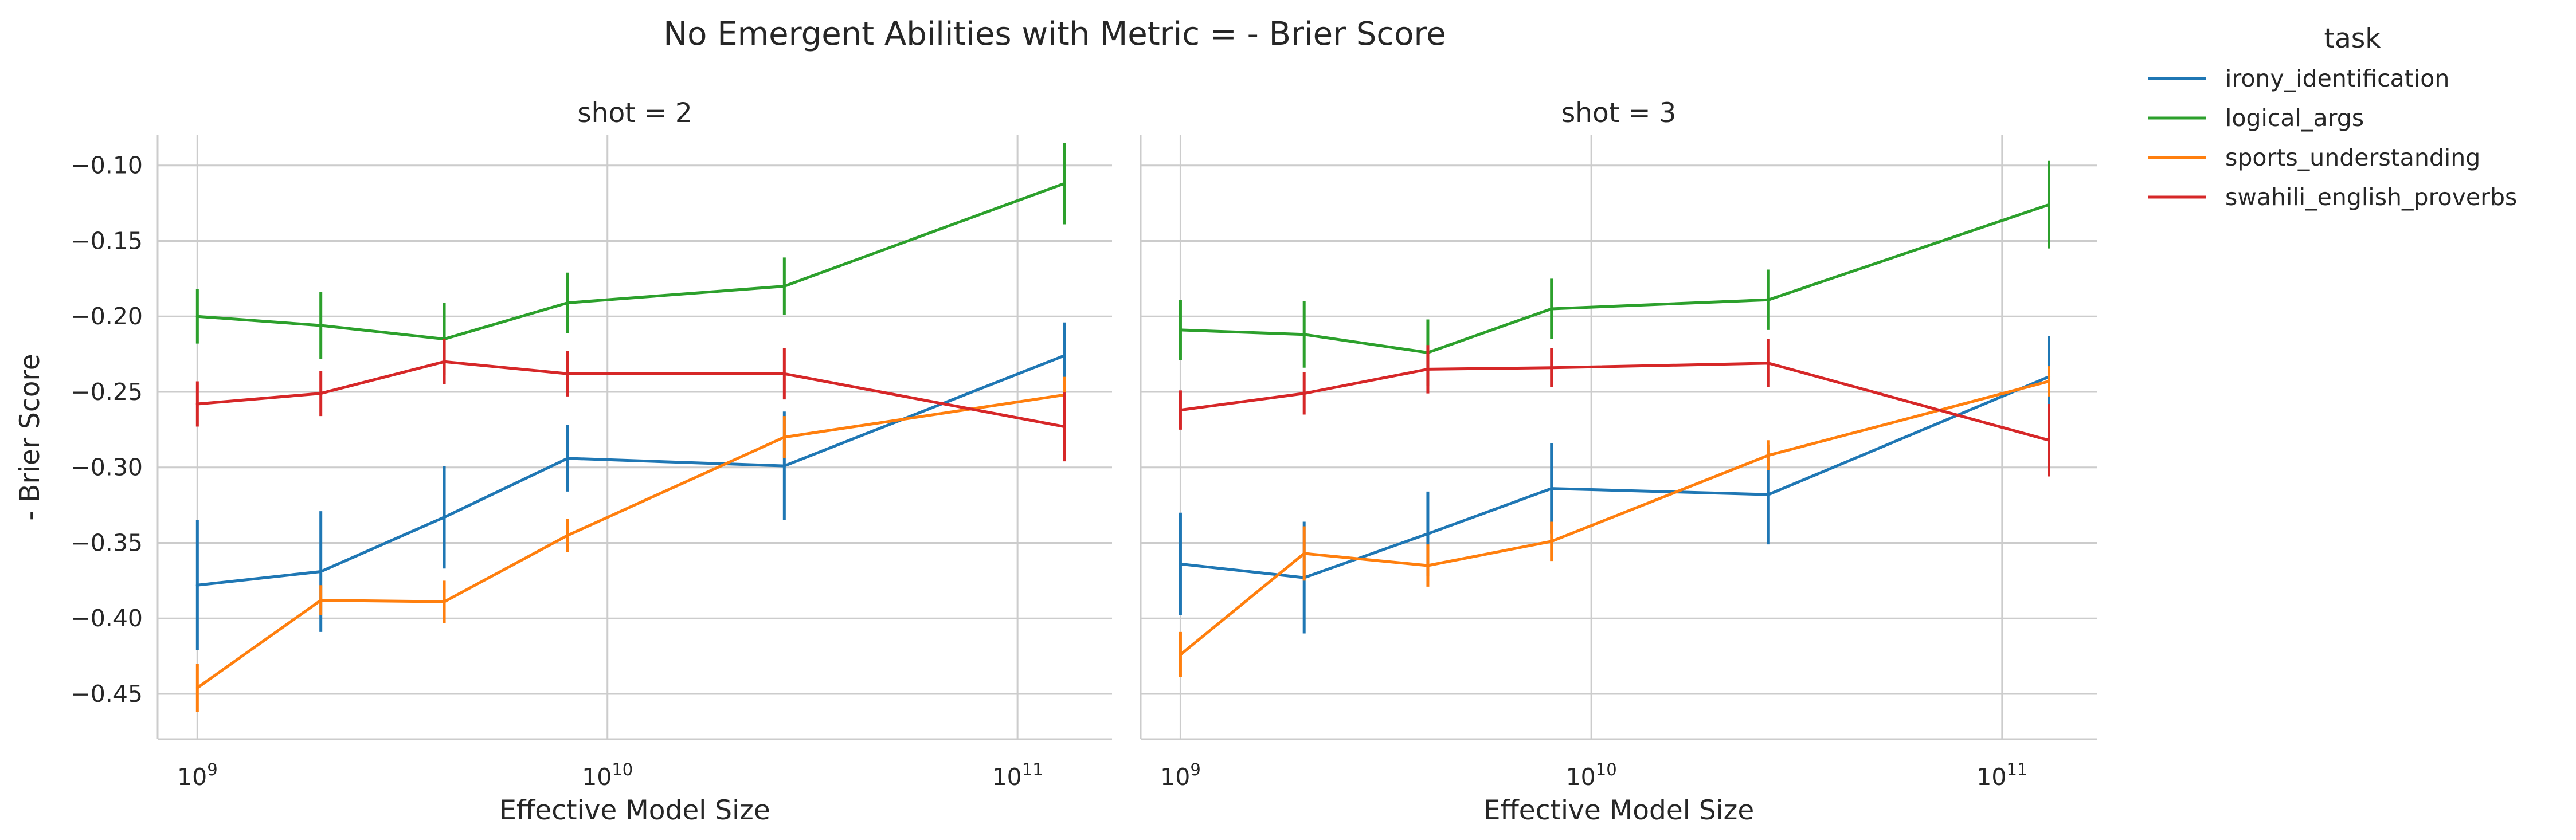 The image size is (2576, 840). Describe the element at coordinates (607, 775) in the screenshot. I see `panel0-xtick-label-1: 1010` at that location.